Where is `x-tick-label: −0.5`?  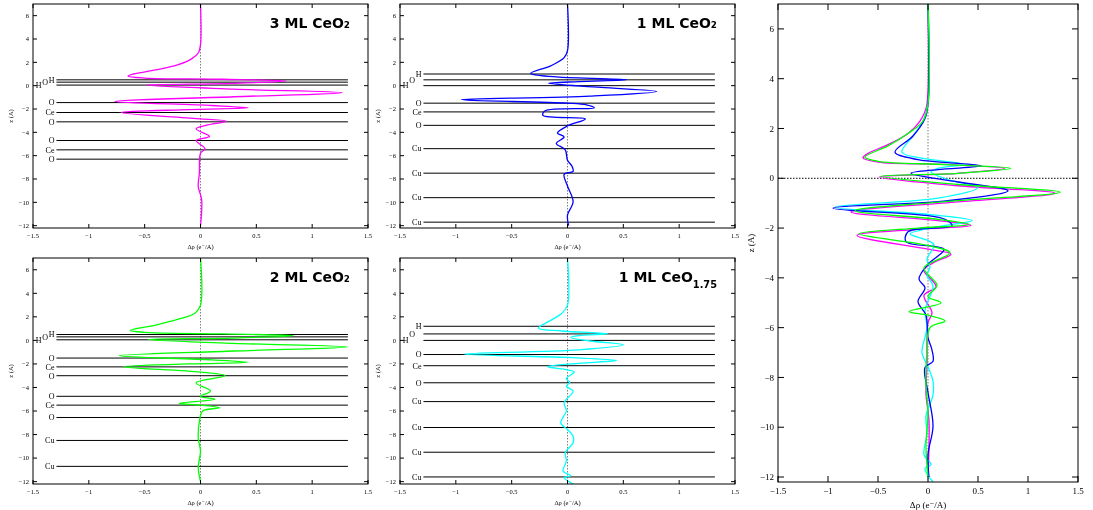 x-tick-label: −0.5 is located at coordinates (878, 491).